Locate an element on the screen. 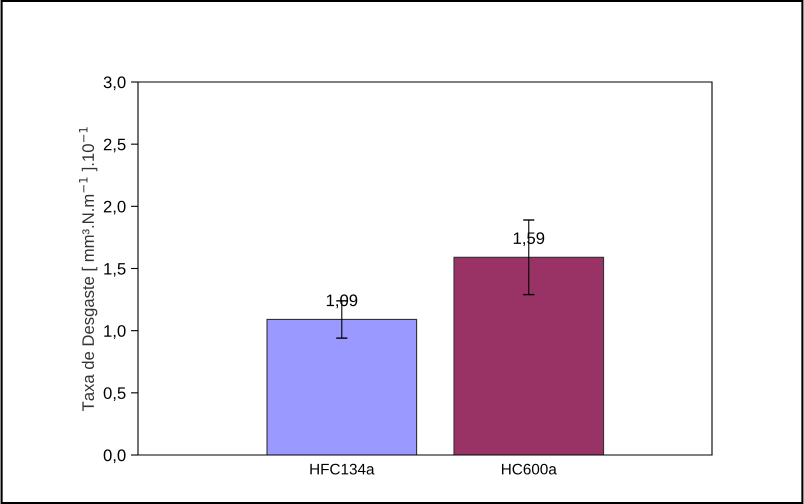  y-tick-label: 2,0 is located at coordinates (115, 207).